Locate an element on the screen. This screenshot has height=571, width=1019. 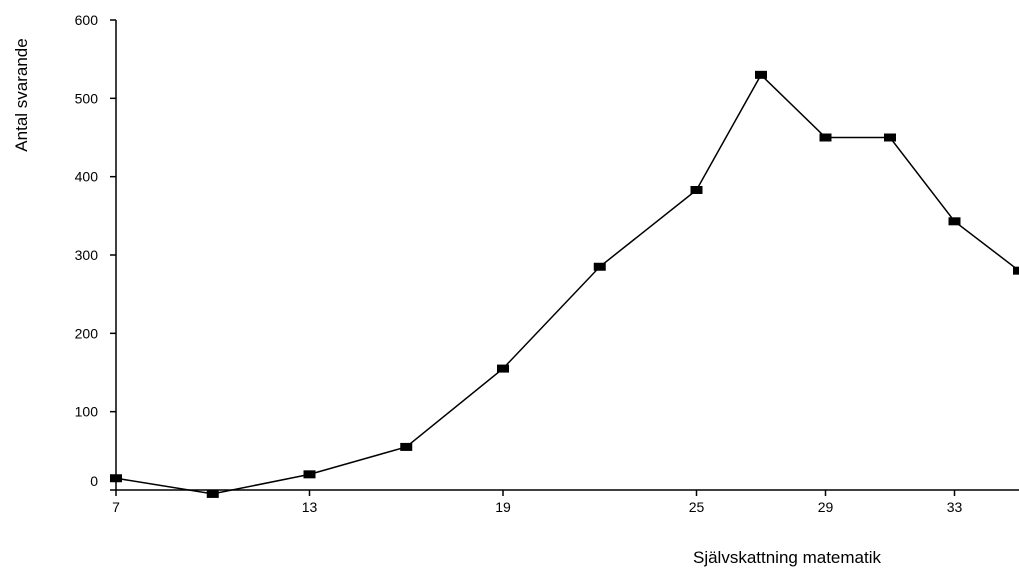
x-tick-label: 7 is located at coordinates (116, 507).